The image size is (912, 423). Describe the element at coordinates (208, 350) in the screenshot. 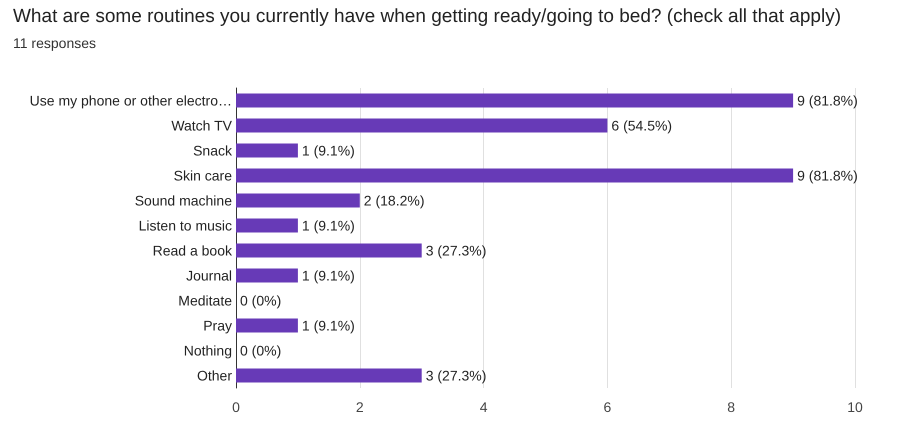

I see `y-tick-label: Nothing` at that location.